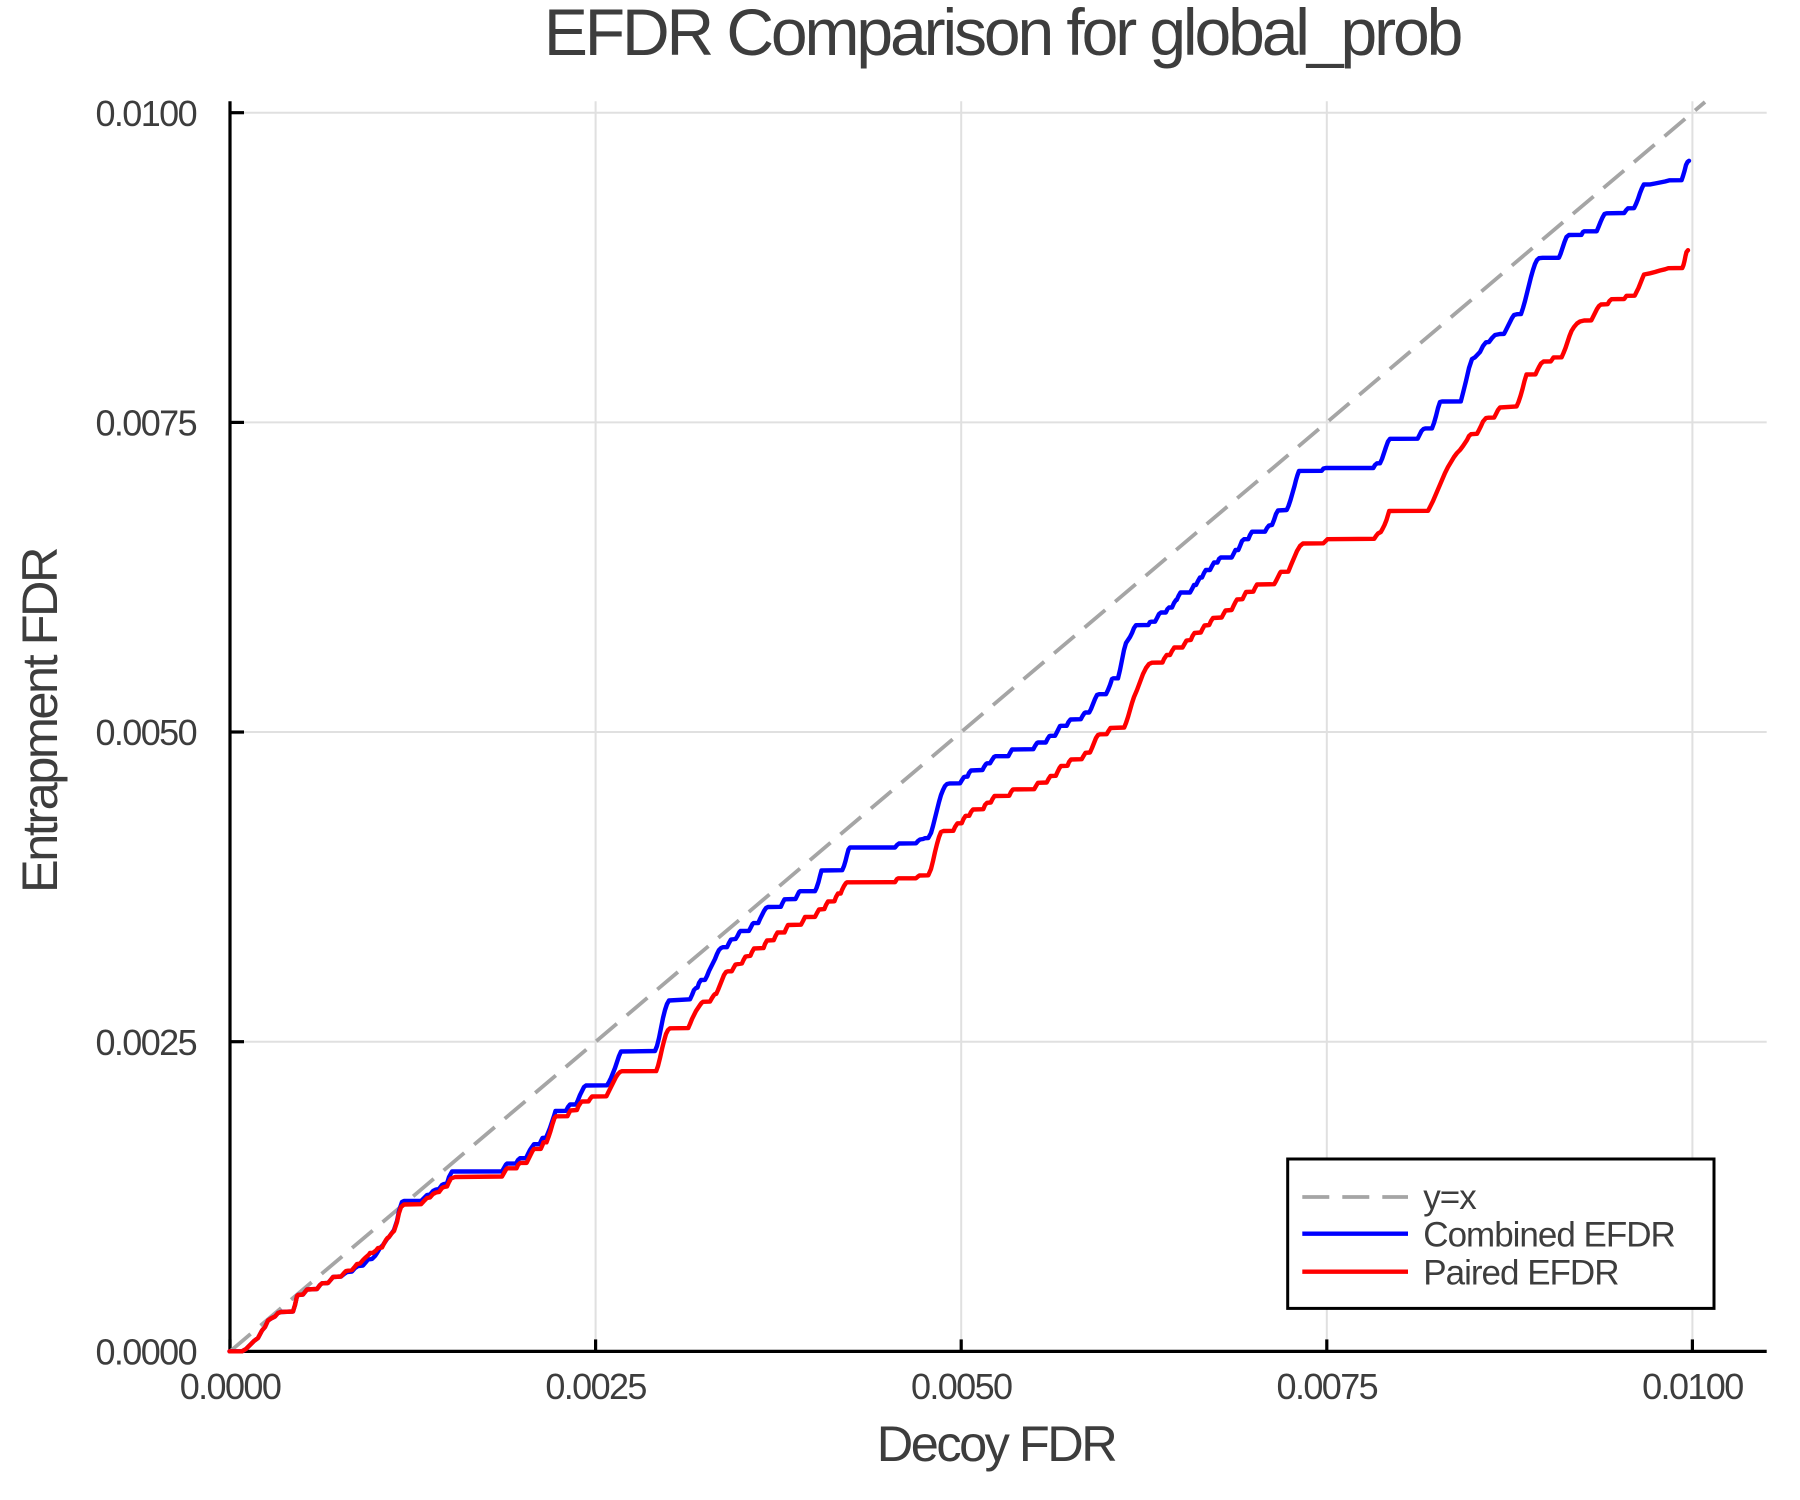 Image resolution: width=1800 pixels, height=1500 pixels. I want to click on svg-text: Combined EFDR, so click(1549, 1234).